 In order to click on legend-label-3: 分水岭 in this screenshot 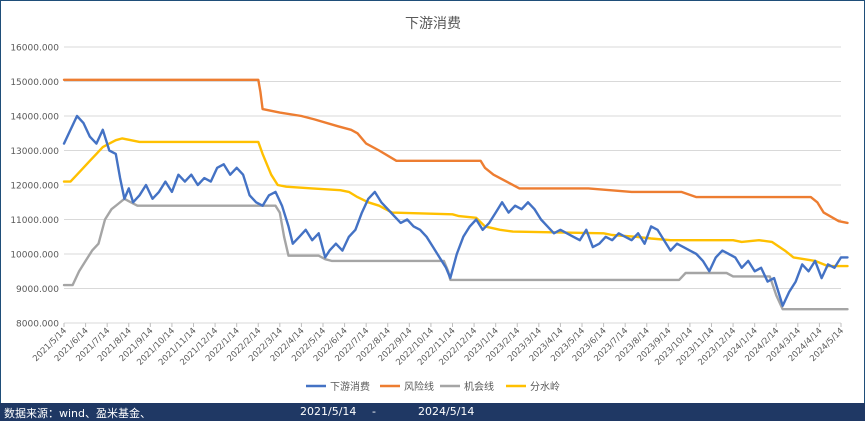, I will do `click(545, 386)`.